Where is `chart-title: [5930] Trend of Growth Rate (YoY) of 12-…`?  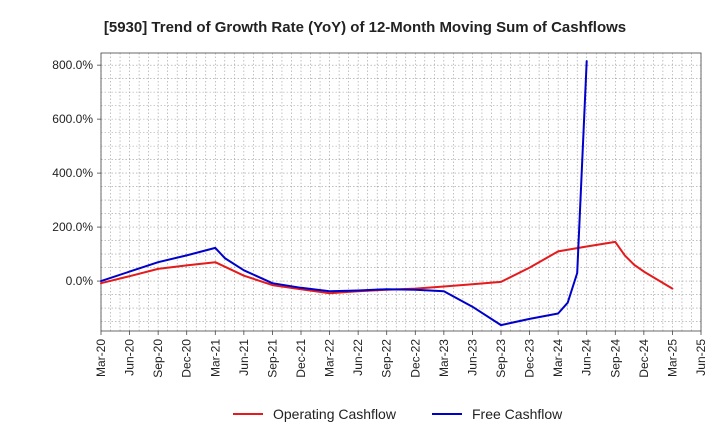
chart-title: [5930] Trend of Growth Rate (YoY) of 12-… is located at coordinates (365, 27).